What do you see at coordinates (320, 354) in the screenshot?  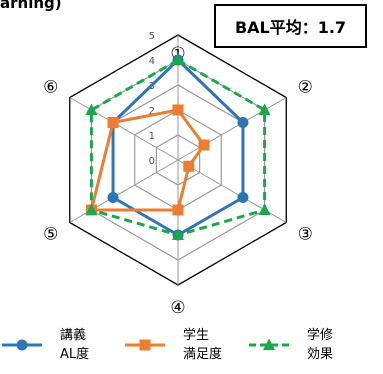 I see `legend-label: 効果` at bounding box center [320, 354].